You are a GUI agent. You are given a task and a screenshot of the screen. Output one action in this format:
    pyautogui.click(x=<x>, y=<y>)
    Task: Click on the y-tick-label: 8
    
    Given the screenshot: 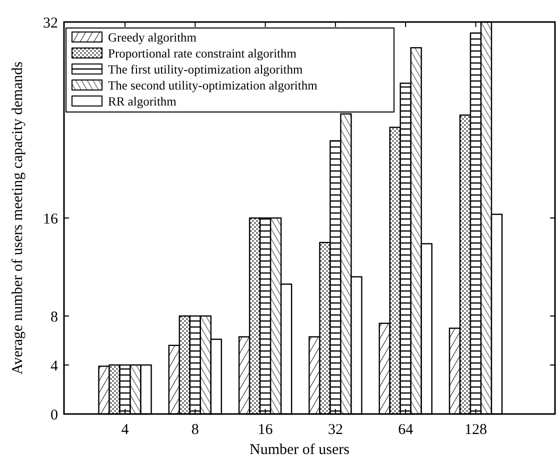 What is the action you would take?
    pyautogui.click(x=54, y=317)
    